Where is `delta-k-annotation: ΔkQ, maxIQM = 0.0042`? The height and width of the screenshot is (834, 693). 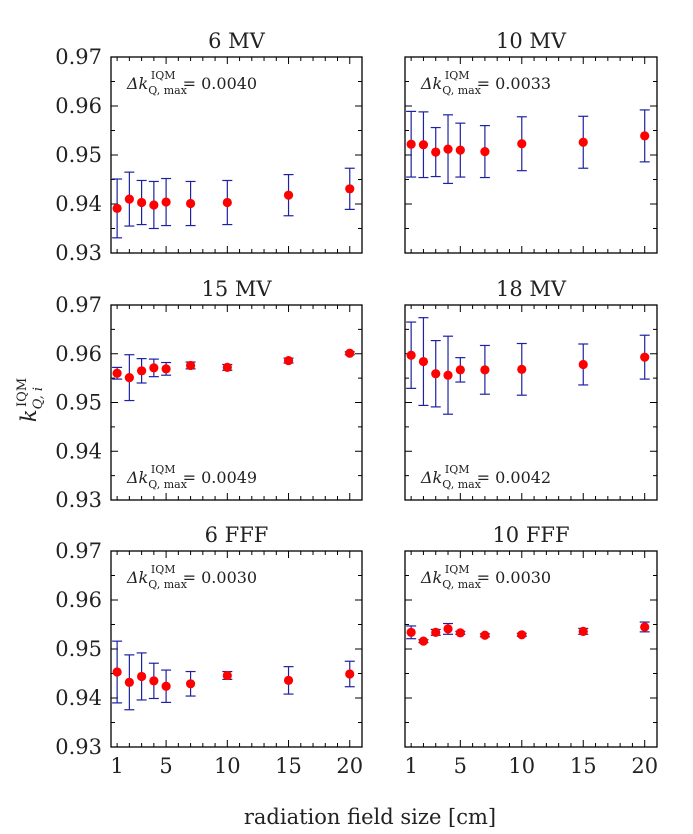
delta-k-annotation: ΔkQ, maxIQM = 0.0042 is located at coordinates (485, 477).